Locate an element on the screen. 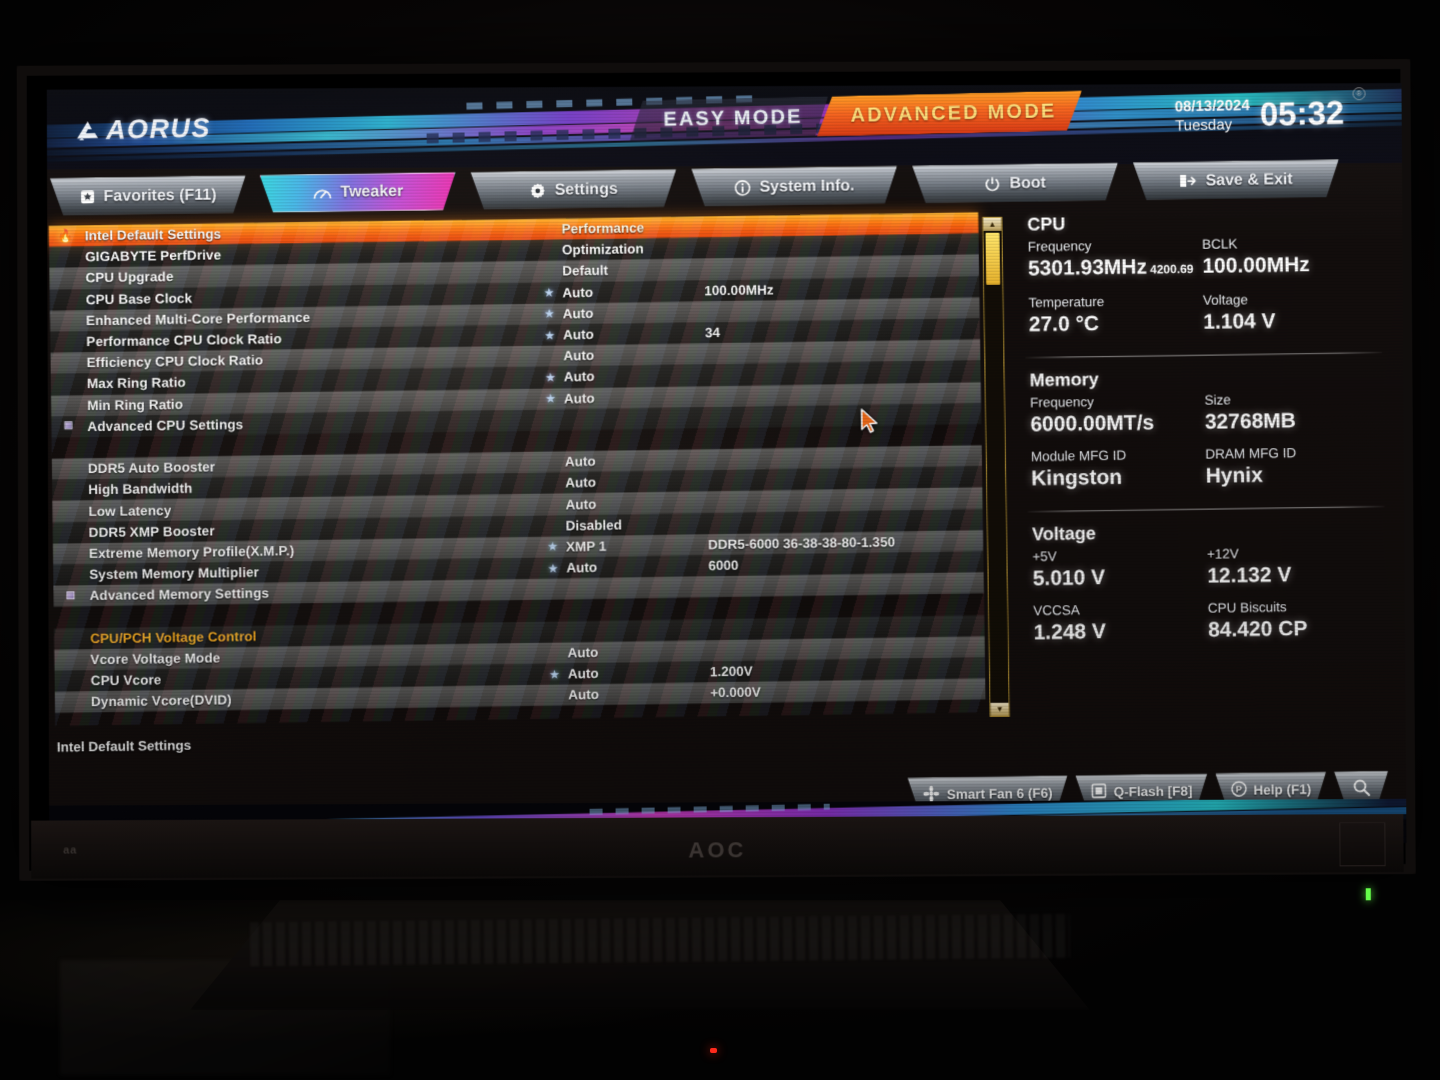 This screenshot has width=1440, height=1080. scroll-thumb is located at coordinates (993, 258).